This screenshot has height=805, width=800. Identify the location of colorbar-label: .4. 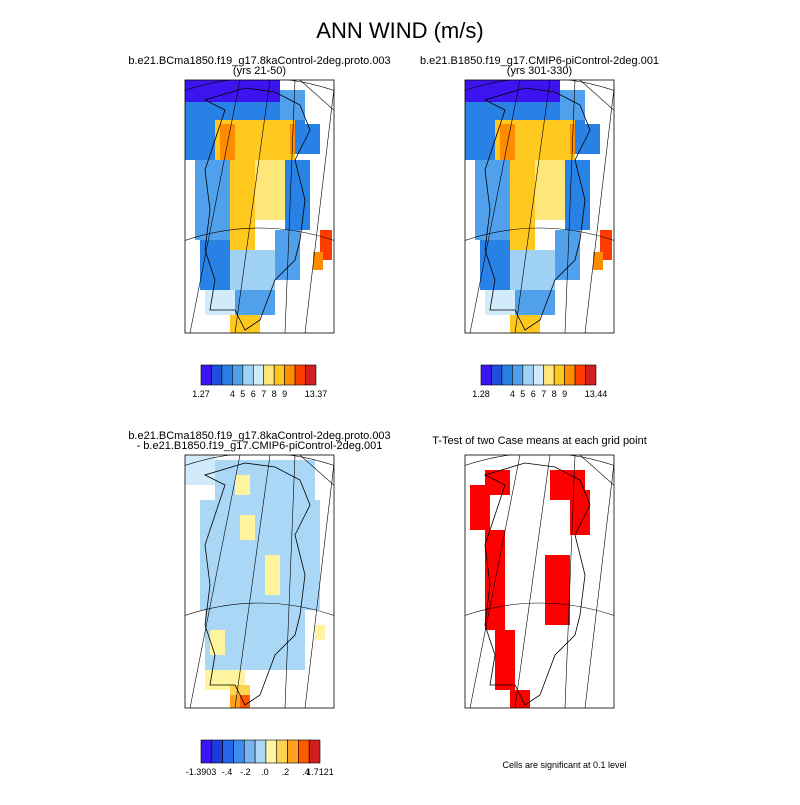
(306, 772).